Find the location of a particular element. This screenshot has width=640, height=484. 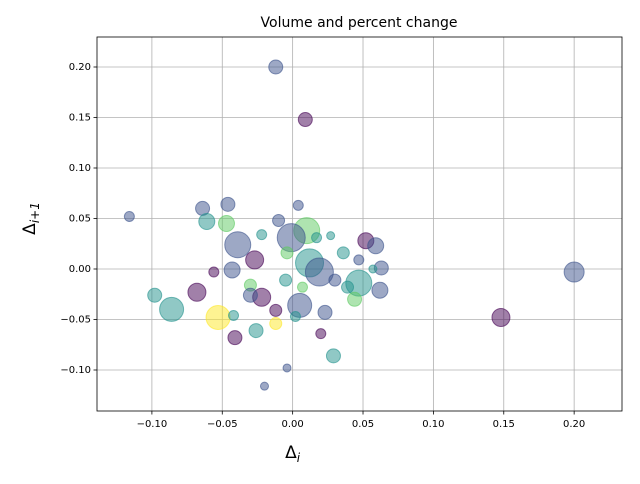

x-tick-label: 0.00 is located at coordinates (293, 424).